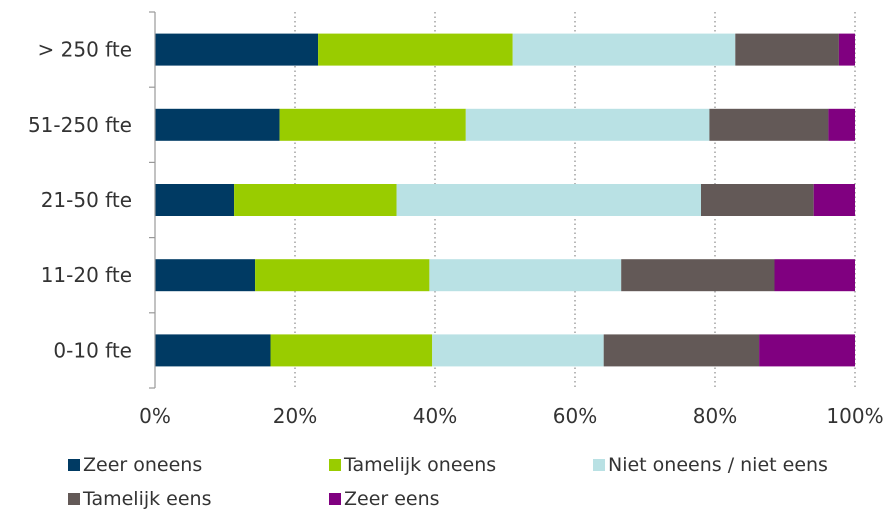 Image resolution: width=888 pixels, height=517 pixels. What do you see at coordinates (715, 416) in the screenshot?
I see `x-tick-label: 80%` at bounding box center [715, 416].